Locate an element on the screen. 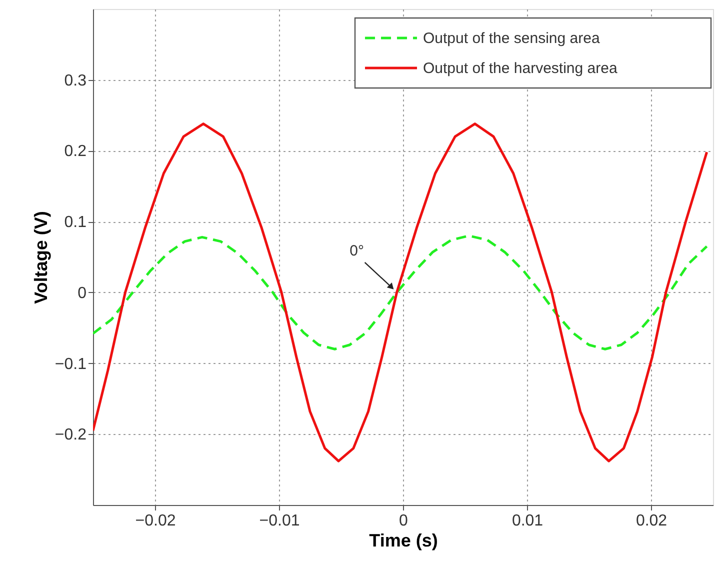  y-tick-label: 0.2 is located at coordinates (75, 151).